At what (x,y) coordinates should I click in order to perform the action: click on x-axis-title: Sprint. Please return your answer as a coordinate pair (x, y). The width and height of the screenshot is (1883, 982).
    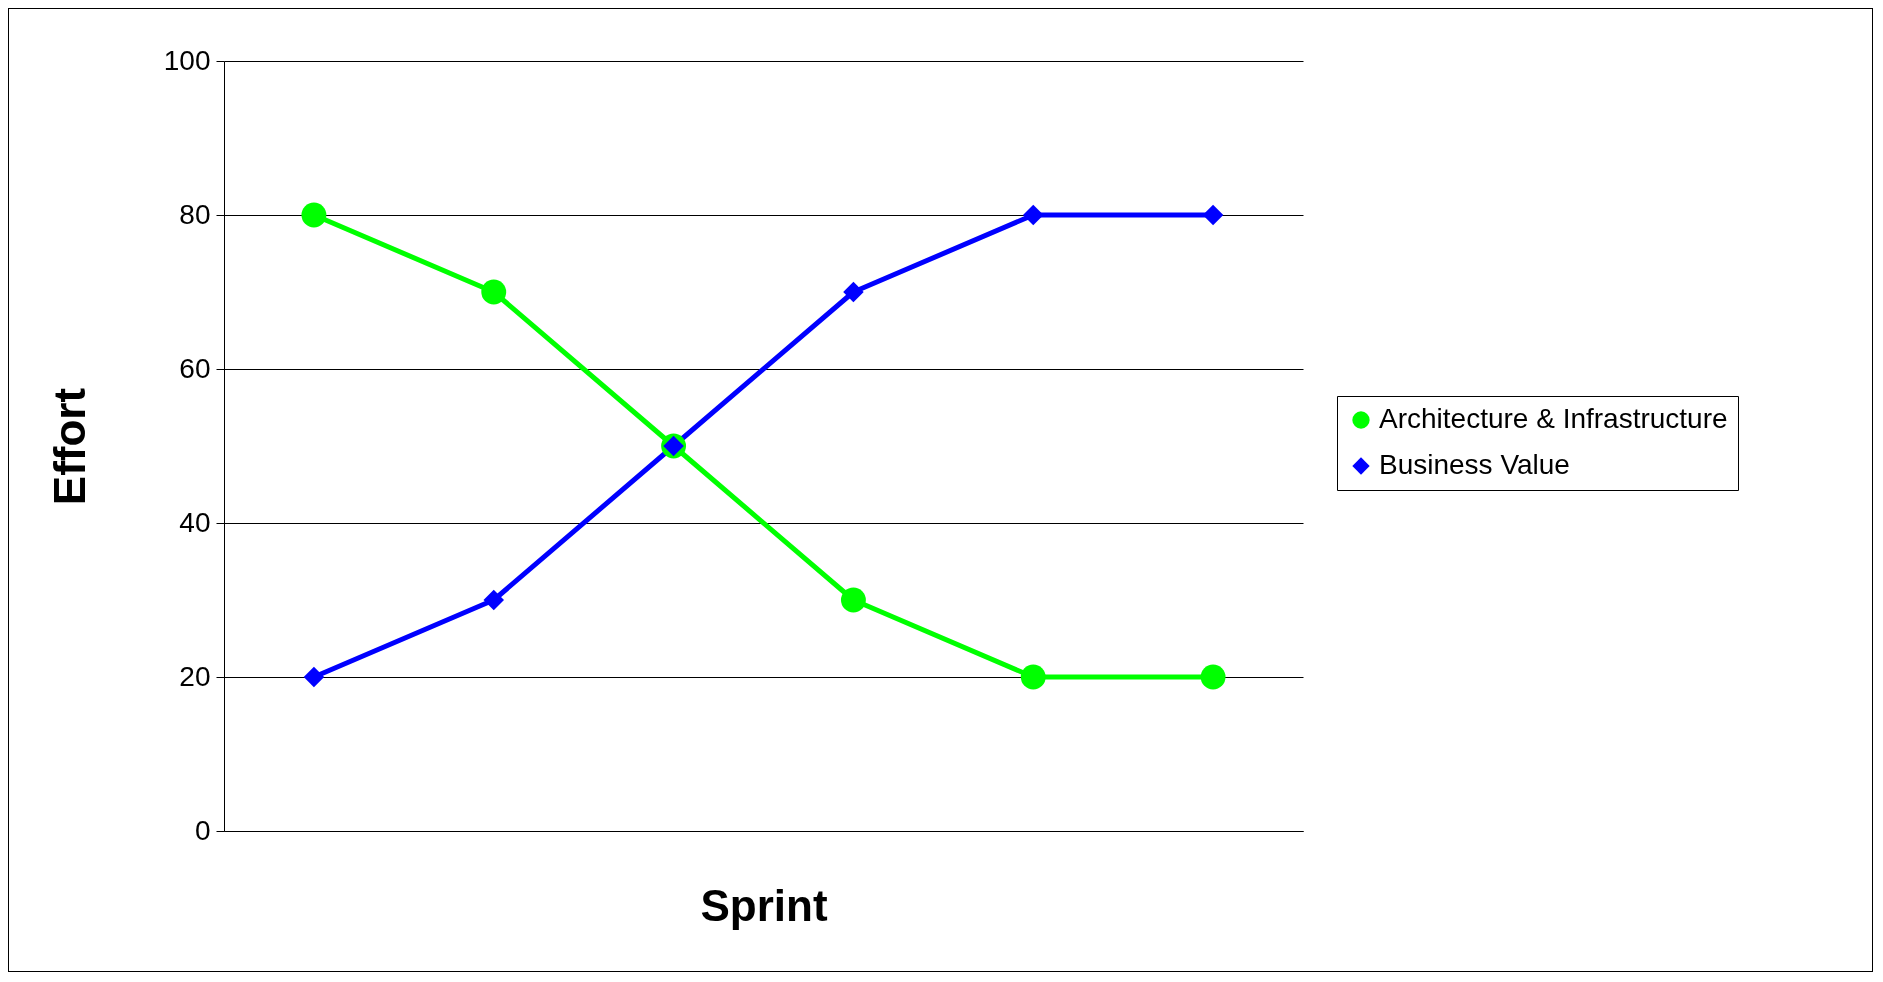
    Looking at the image, I should click on (764, 905).